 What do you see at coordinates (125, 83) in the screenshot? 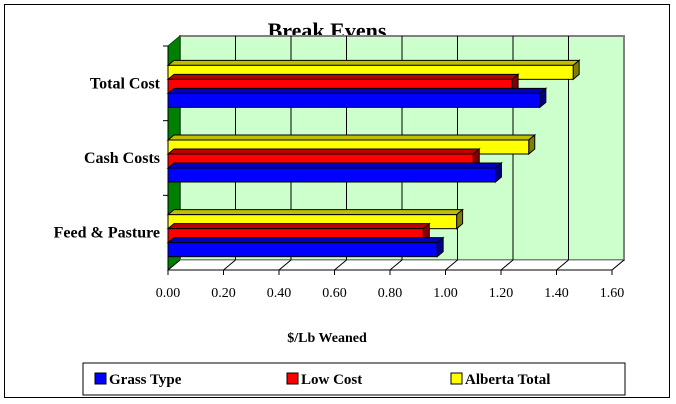
I see `category-label: Total Cost` at bounding box center [125, 83].